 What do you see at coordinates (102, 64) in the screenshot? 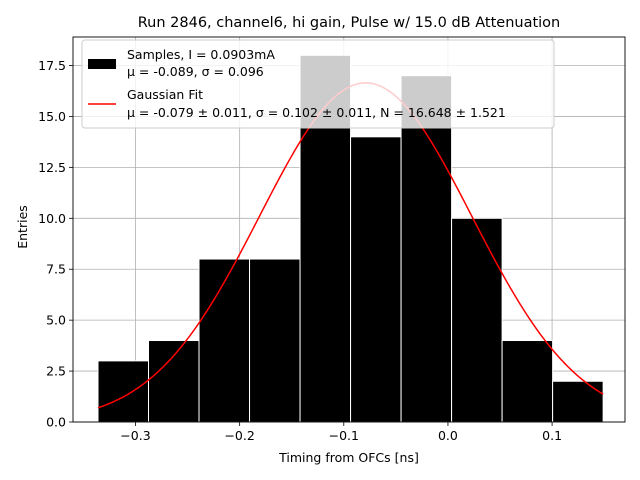
I see `legend-histogram-swatch` at bounding box center [102, 64].